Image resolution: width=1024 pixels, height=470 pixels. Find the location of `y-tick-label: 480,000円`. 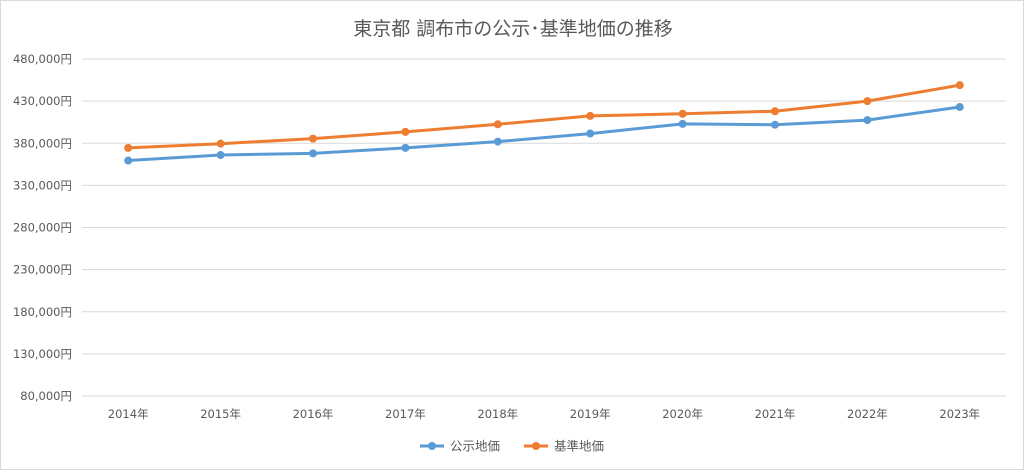

y-tick-label: 480,000円 is located at coordinates (42, 59).